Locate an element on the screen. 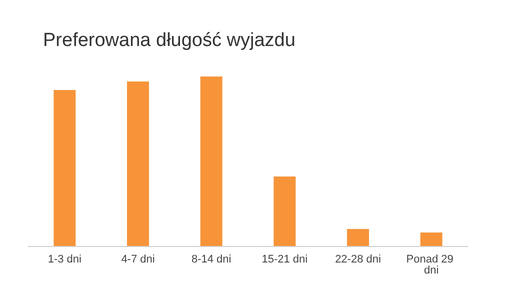 The height and width of the screenshot is (304, 506). x-tick-label: Ponad 29 dni is located at coordinates (431, 265).